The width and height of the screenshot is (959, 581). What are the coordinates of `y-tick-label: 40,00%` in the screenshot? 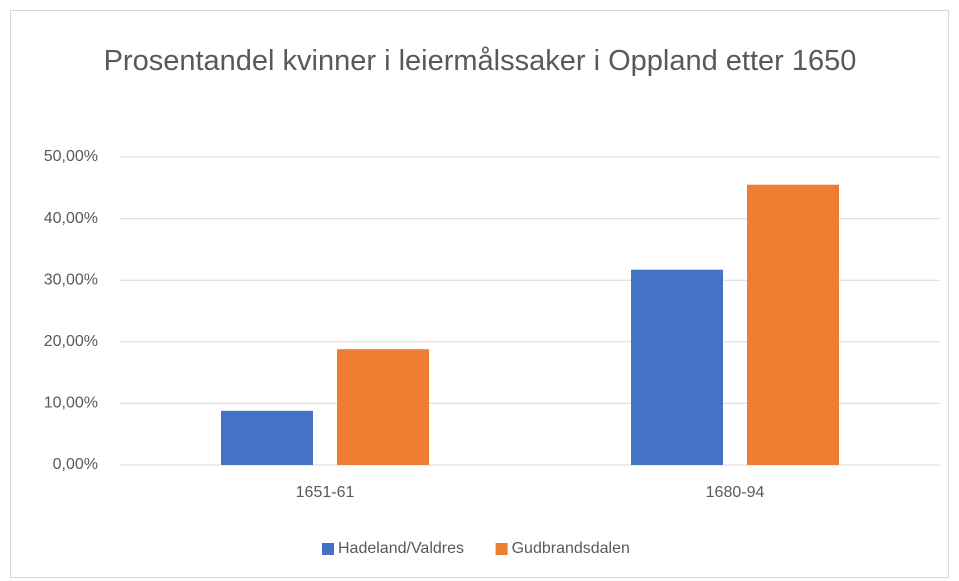 It's located at (71, 218).